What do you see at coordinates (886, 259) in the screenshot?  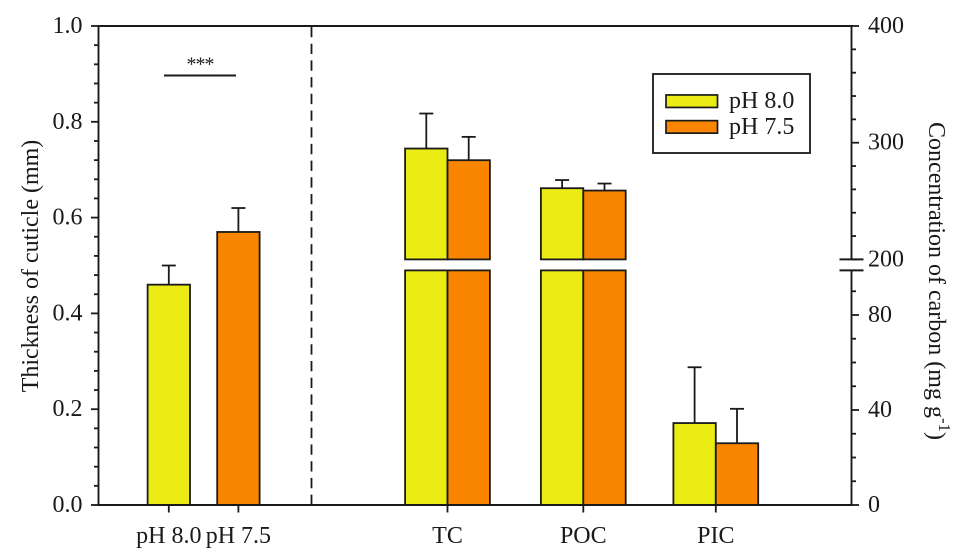 I see `right-tick-label-200: 200` at bounding box center [886, 259].